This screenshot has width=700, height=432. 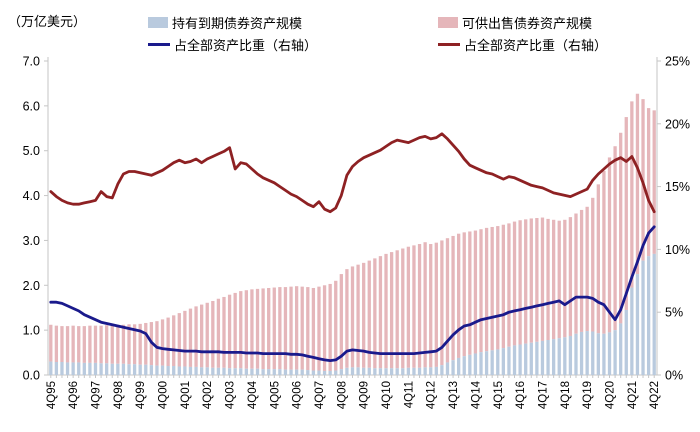 What do you see at coordinates (31, 376) in the screenshot?
I see `y-left-tick-label: 0.0` at bounding box center [31, 376].